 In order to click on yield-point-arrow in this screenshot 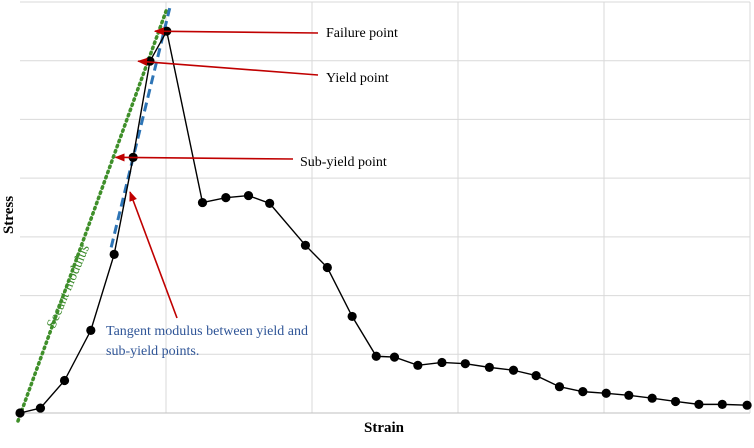, I will do `click(228, 66)`.